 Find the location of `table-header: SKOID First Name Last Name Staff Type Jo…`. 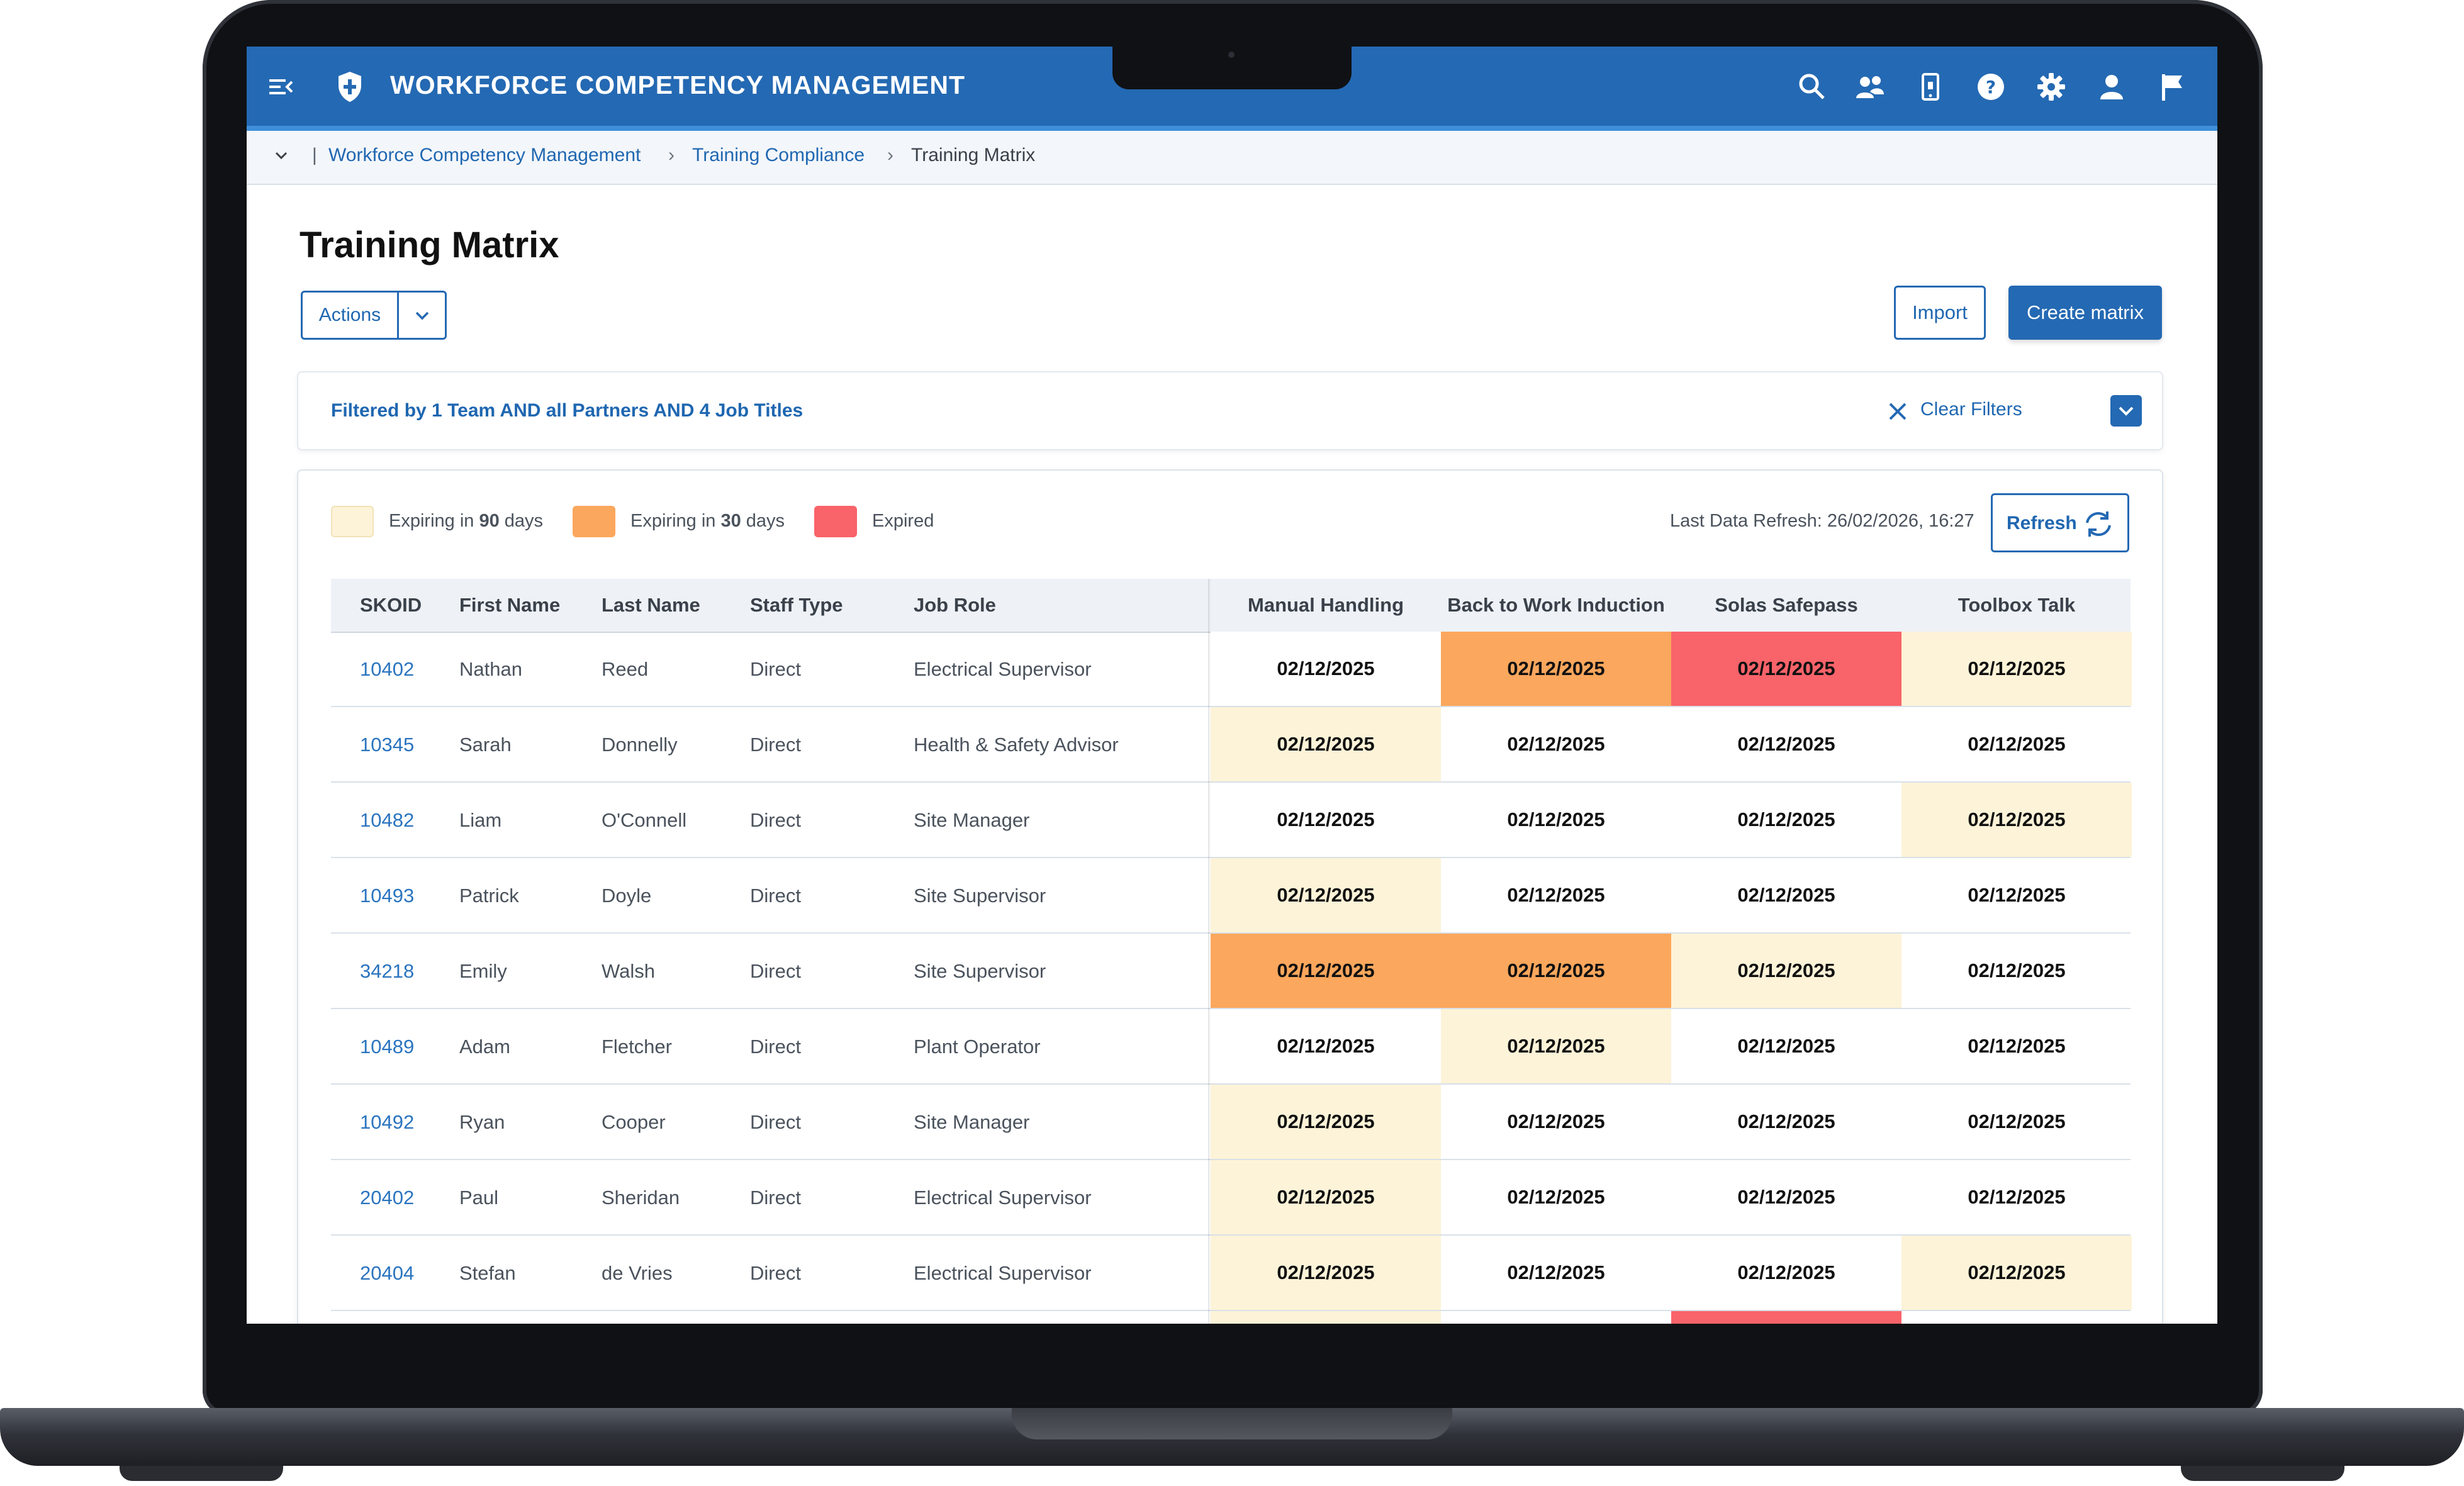

table-header: SKOID First Name Last Name Staff Type Jo… is located at coordinates (1231, 606).